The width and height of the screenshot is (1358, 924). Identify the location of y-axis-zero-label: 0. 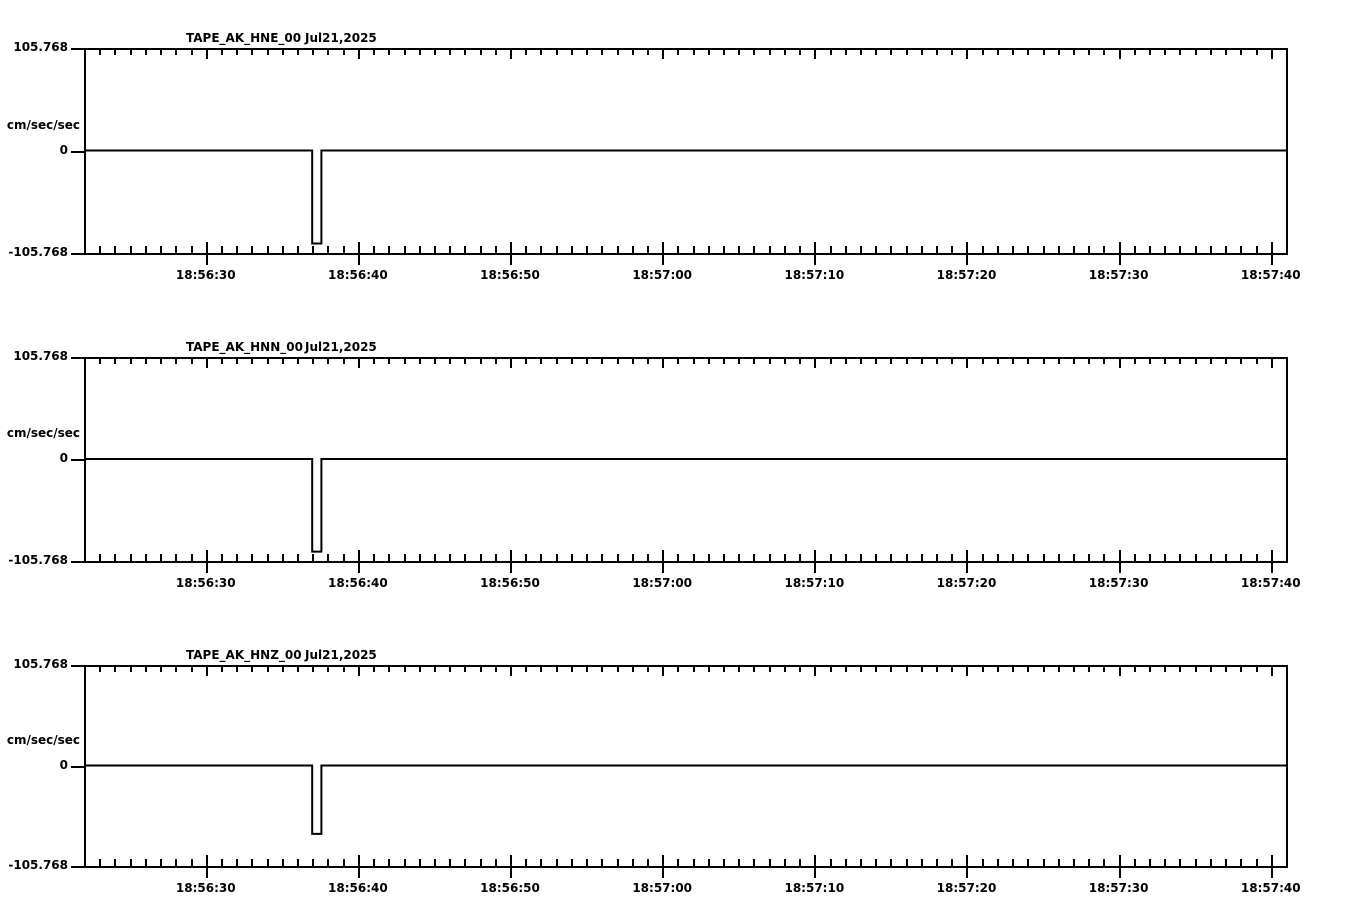
(63, 764).